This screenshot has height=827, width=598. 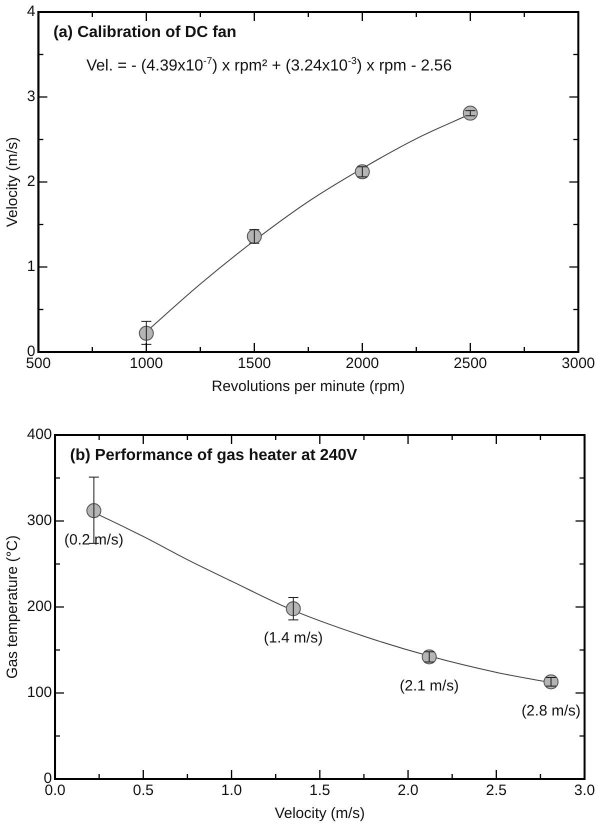 What do you see at coordinates (585, 791) in the screenshot?
I see `x-tick-label: 3.0` at bounding box center [585, 791].